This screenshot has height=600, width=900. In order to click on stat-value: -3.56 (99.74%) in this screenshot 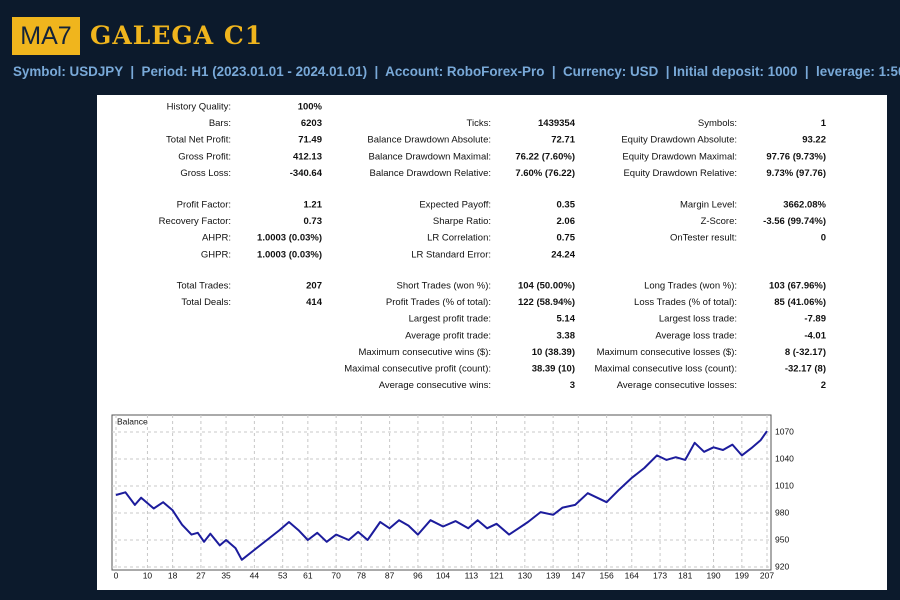, I will do `click(794, 221)`.